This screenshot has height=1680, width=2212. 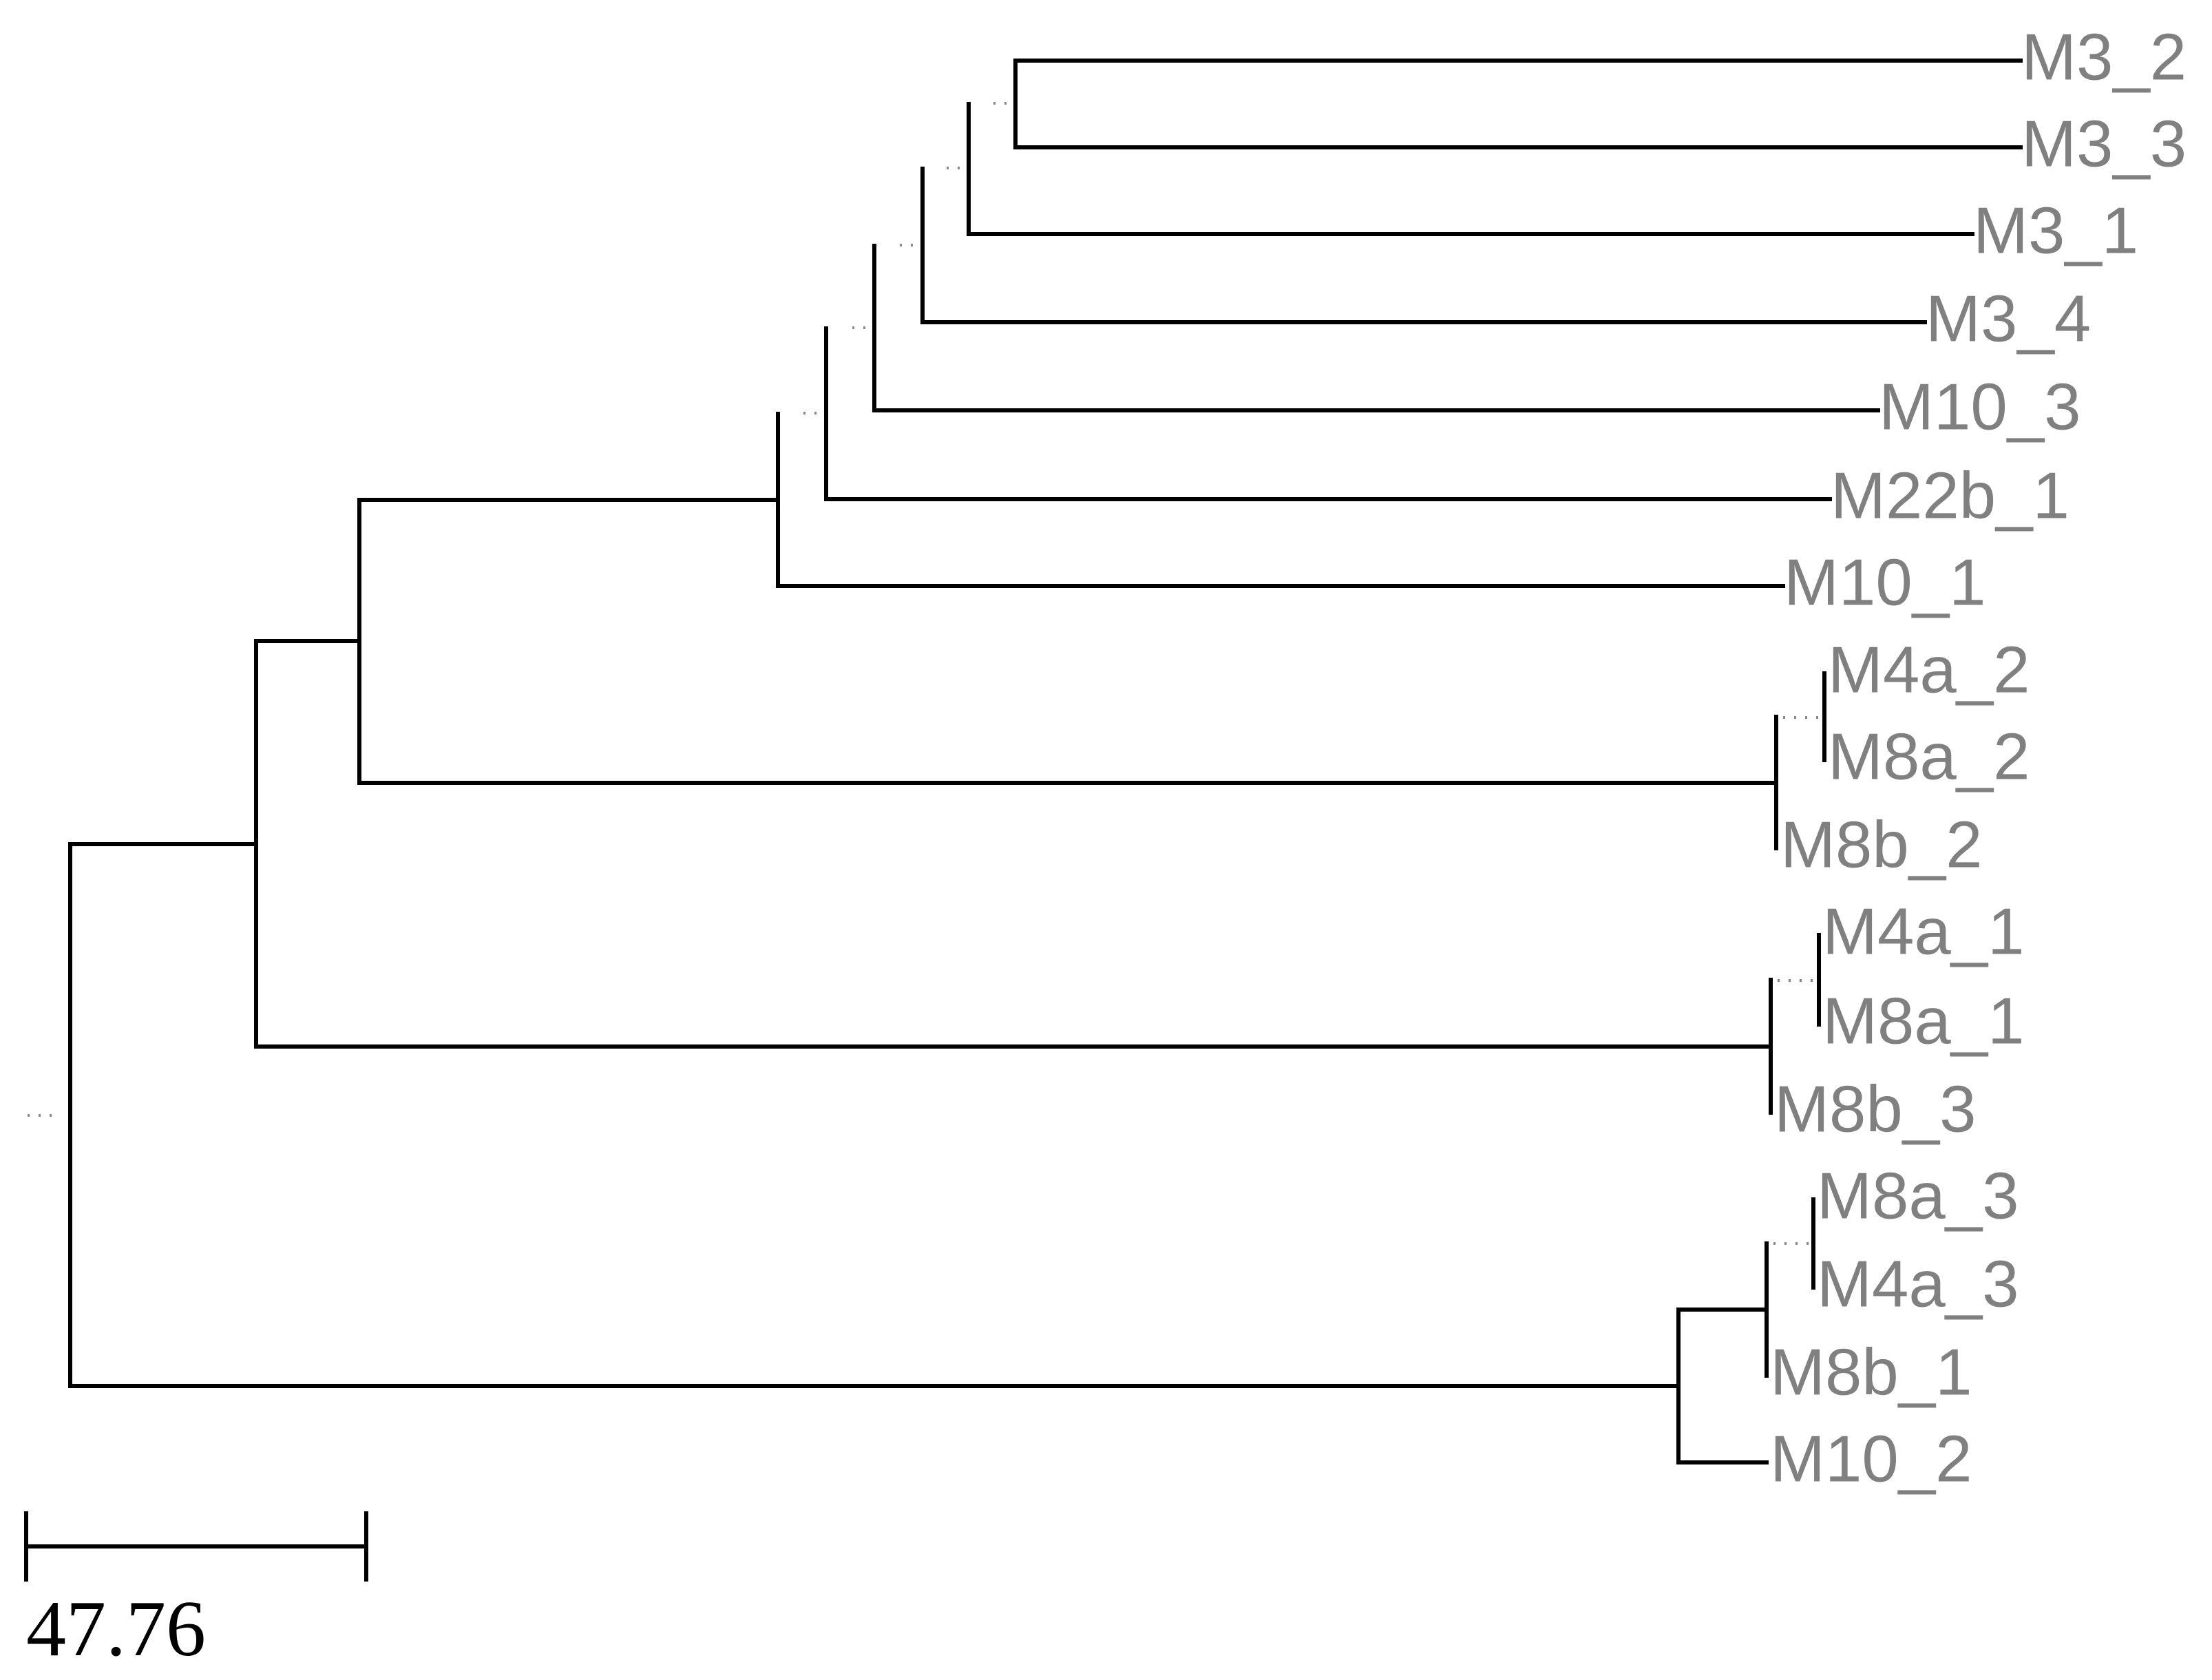 What do you see at coordinates (1950, 495) in the screenshot?
I see `leaf-label: M22b_1` at bounding box center [1950, 495].